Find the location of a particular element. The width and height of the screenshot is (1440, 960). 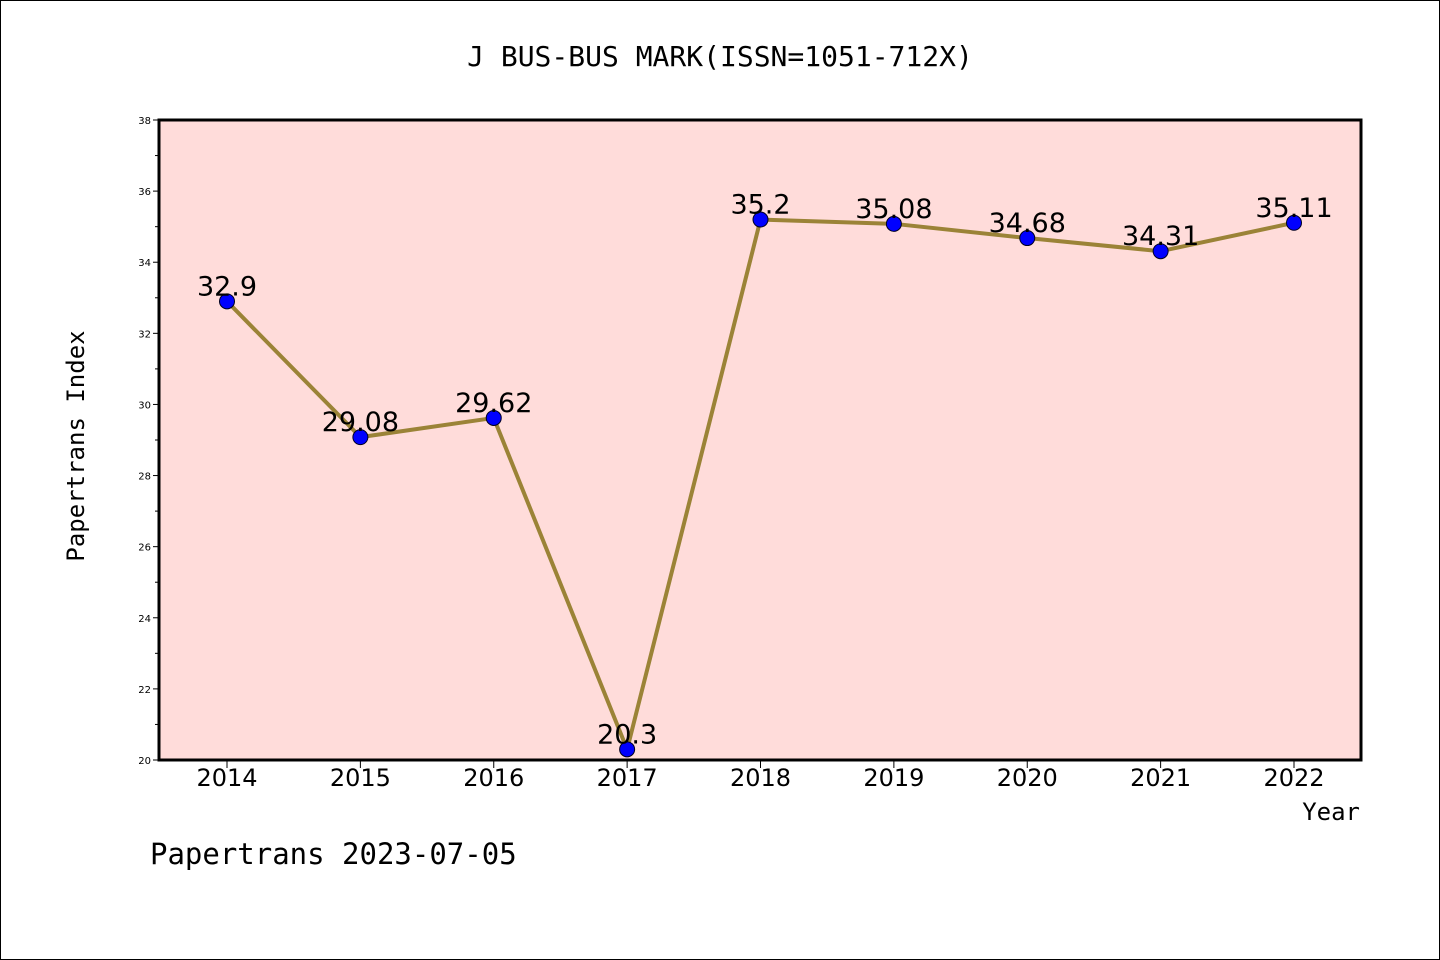

y-axis: 20 22 24 26 28 30 32 34 36 38 is located at coordinates (148, 441).